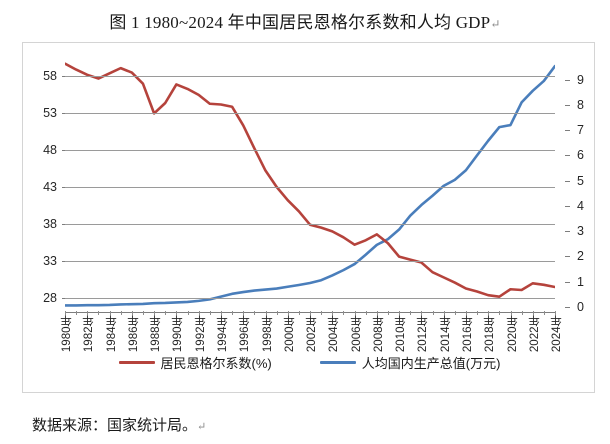 The height and width of the screenshot is (444, 610). Describe the element at coordinates (266, 313) in the screenshot. I see `x-tickmark-1998` at that location.